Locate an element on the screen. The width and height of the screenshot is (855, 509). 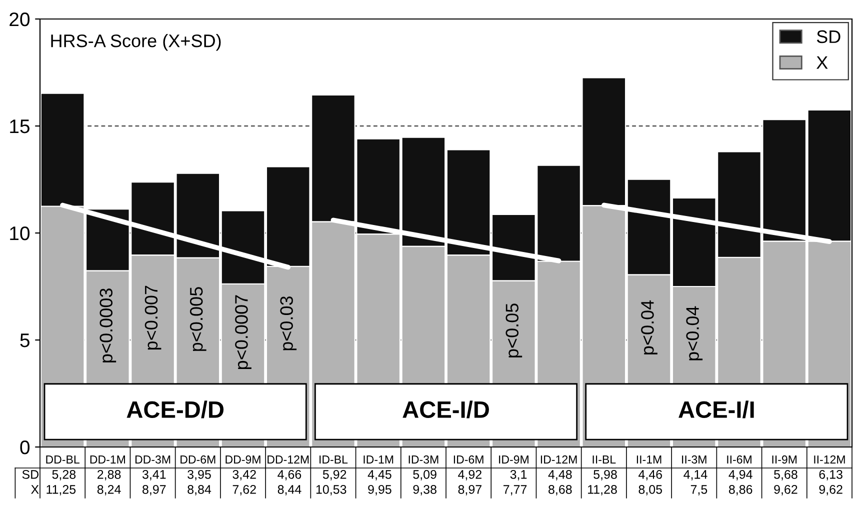
data-label: 3,42 is located at coordinates (244, 475).